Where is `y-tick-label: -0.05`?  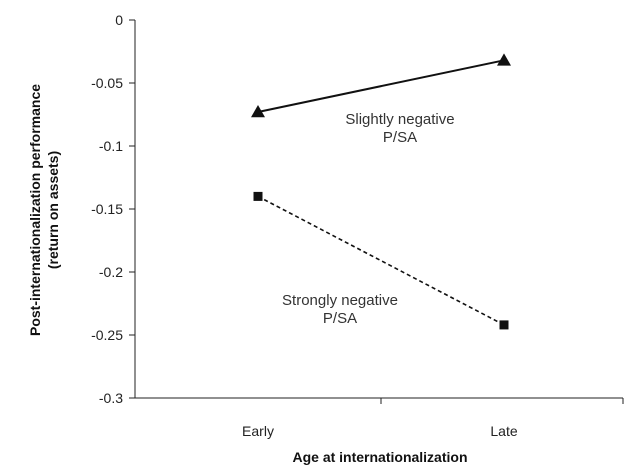 y-tick-label: -0.05 is located at coordinates (107, 83).